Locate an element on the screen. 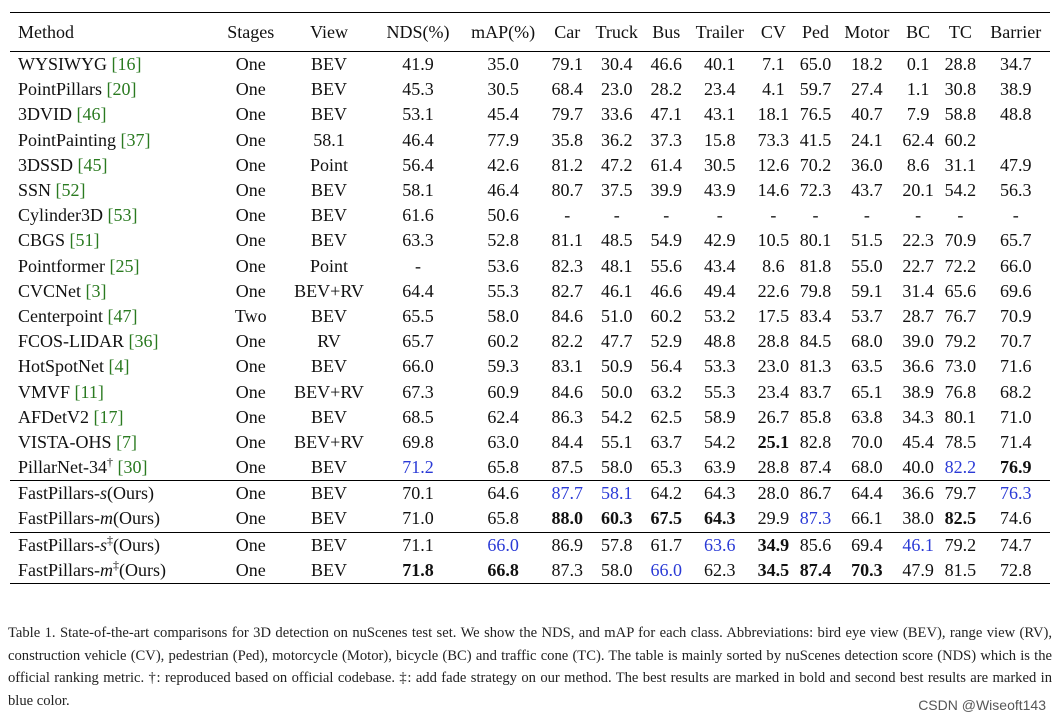  value-cell: 46.6 is located at coordinates (666, 290).